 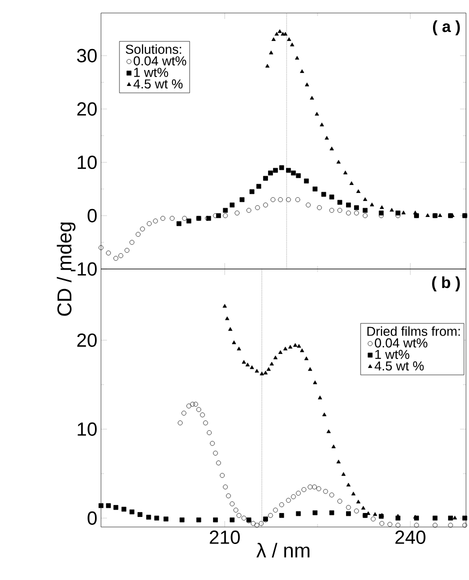 I want to click on y-tick-label: 0, so click(x=92, y=518).